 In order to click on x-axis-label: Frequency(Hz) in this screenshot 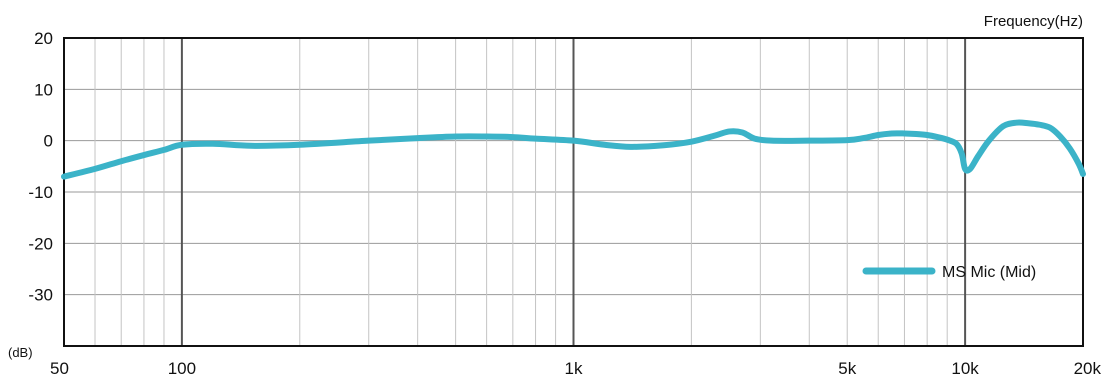, I will do `click(1033, 21)`.